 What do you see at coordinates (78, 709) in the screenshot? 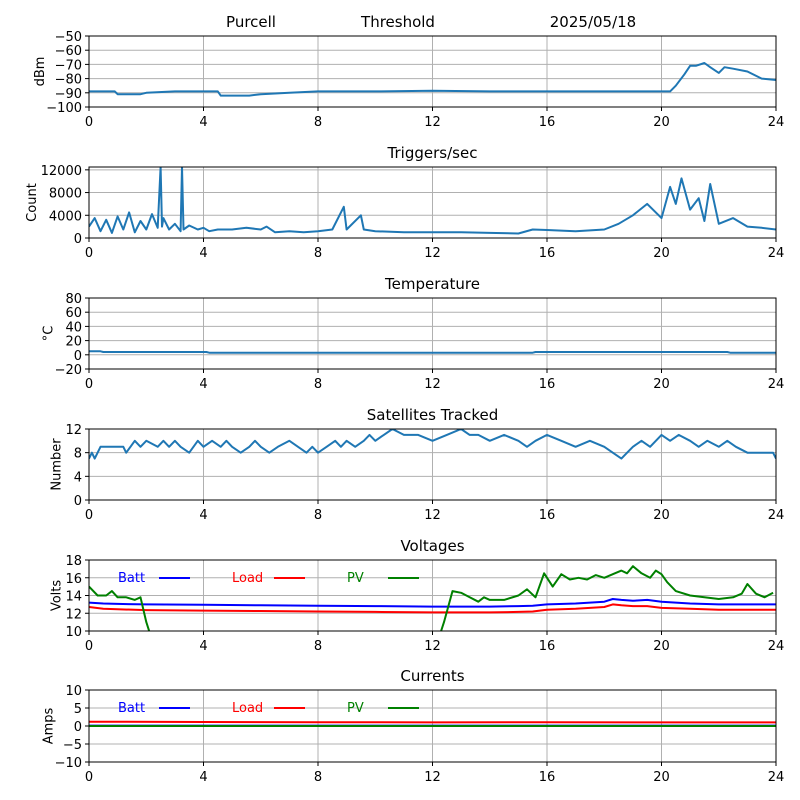
I see `y-tick-label: 5` at bounding box center [78, 709].